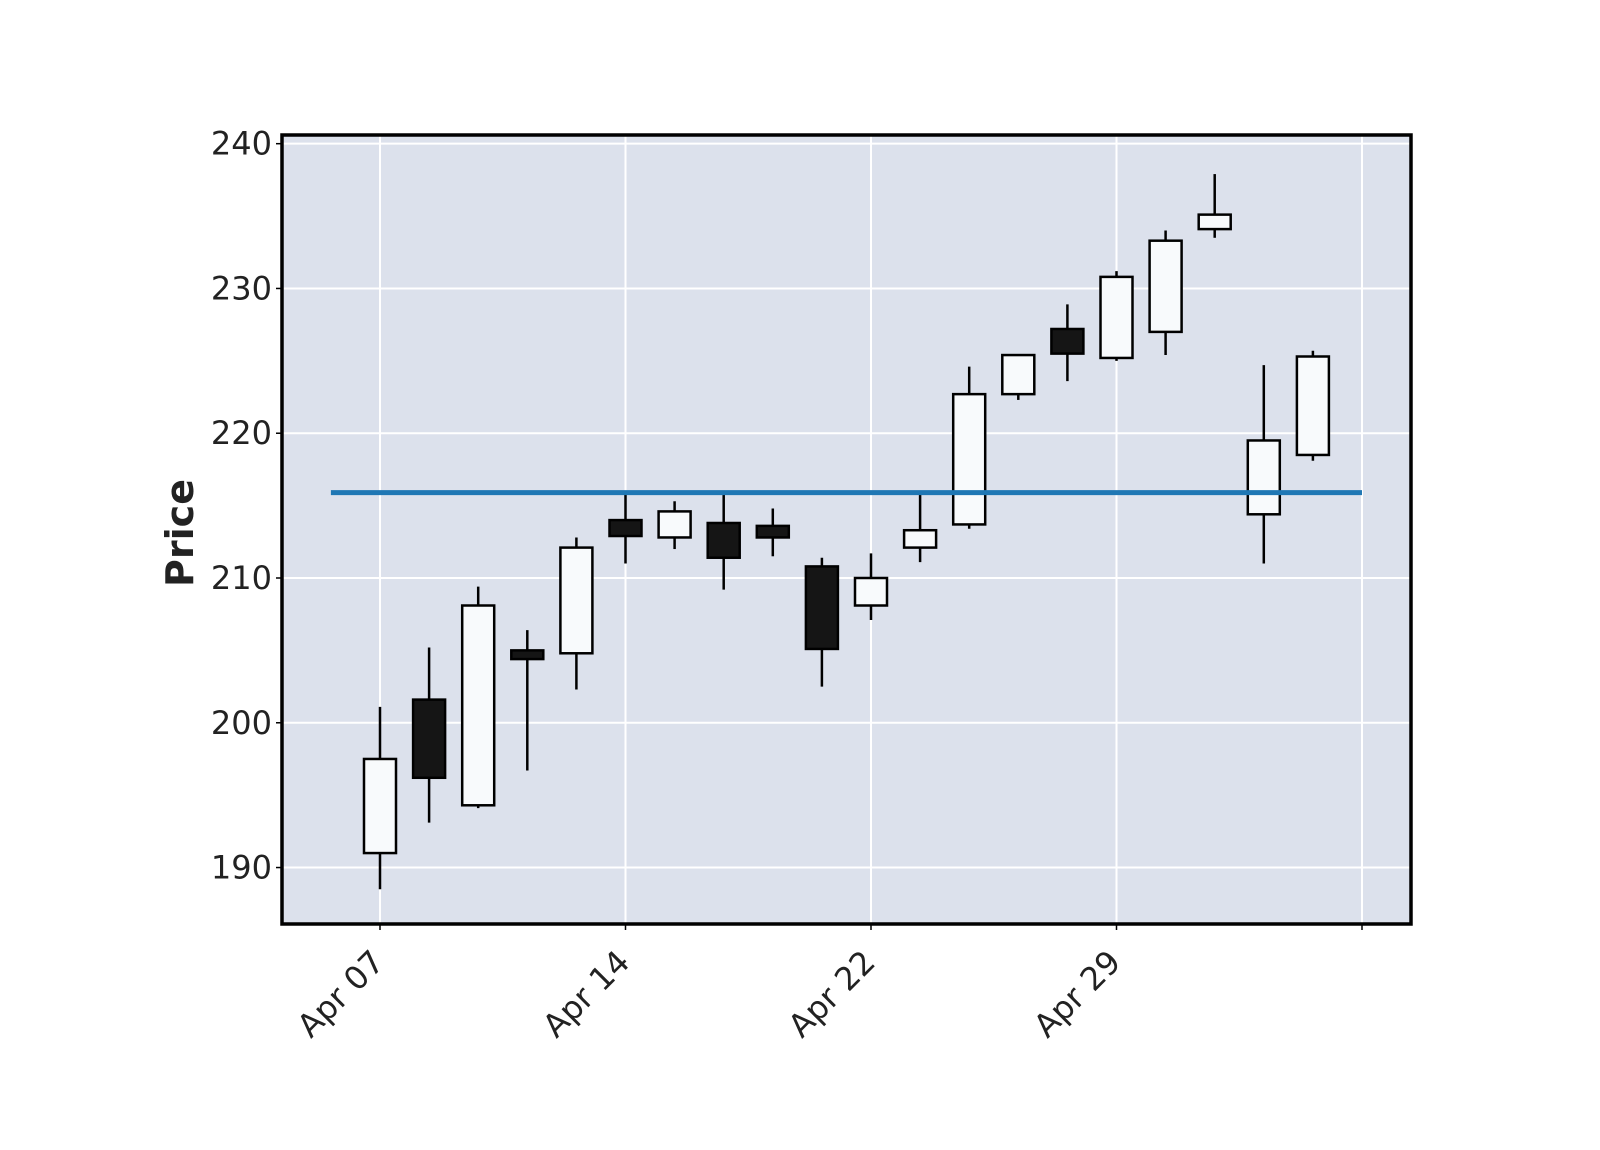 The width and height of the screenshot is (1600, 1150). What do you see at coordinates (180, 533) in the screenshot?
I see `y-axis-title: Price` at bounding box center [180, 533].